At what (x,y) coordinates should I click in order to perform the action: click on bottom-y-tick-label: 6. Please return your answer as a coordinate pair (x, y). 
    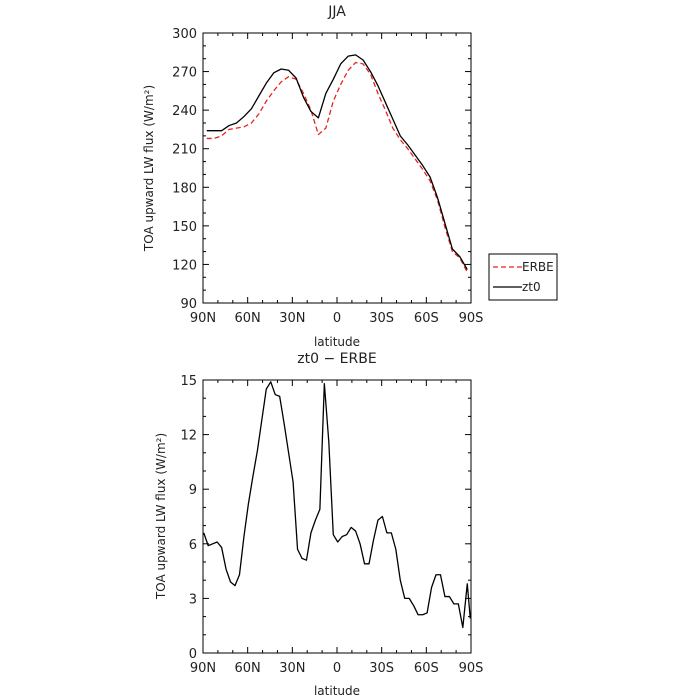
    Looking at the image, I should click on (193, 545).